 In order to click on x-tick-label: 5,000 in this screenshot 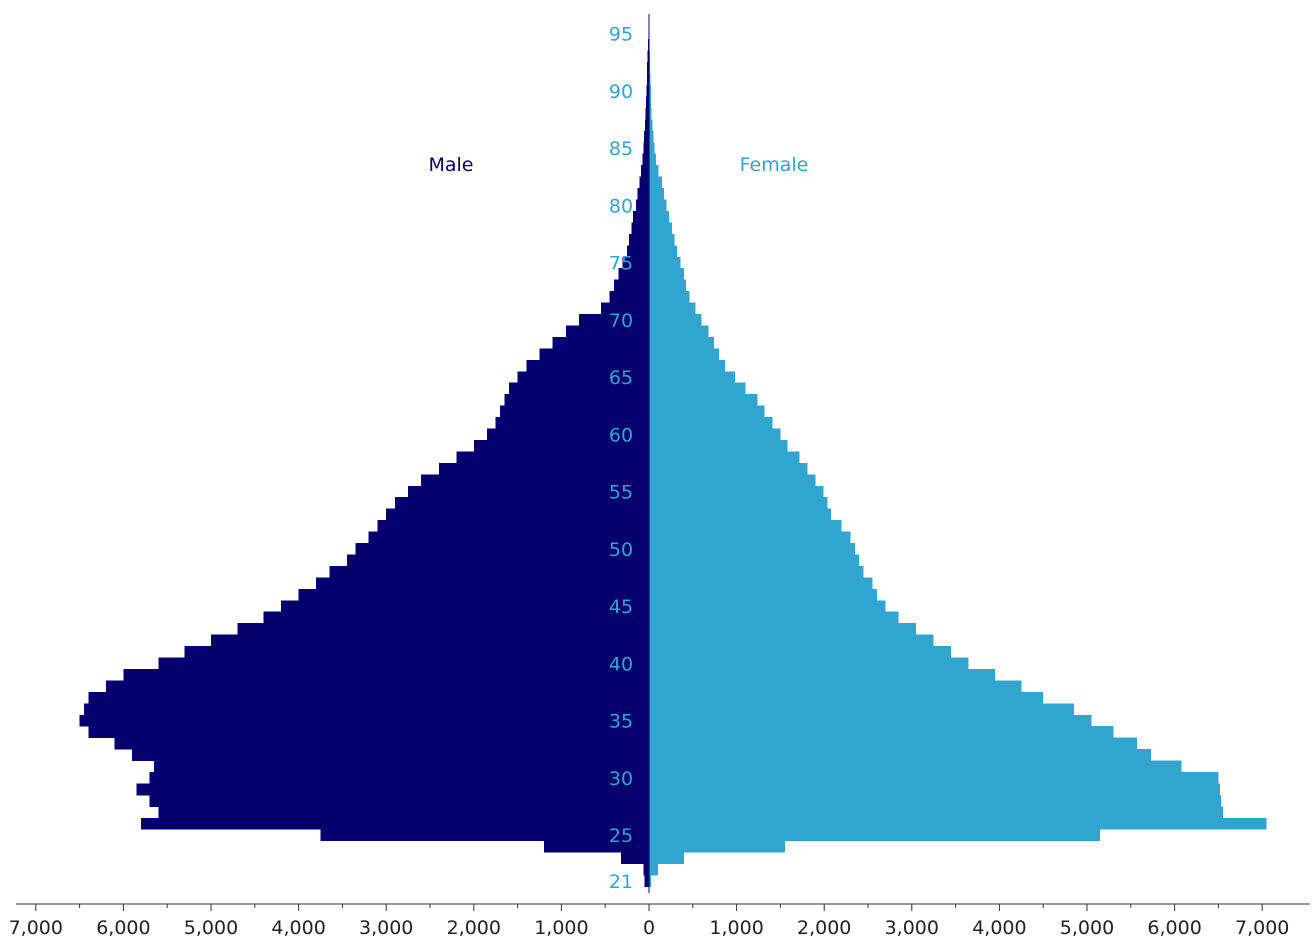, I will do `click(1087, 928)`.